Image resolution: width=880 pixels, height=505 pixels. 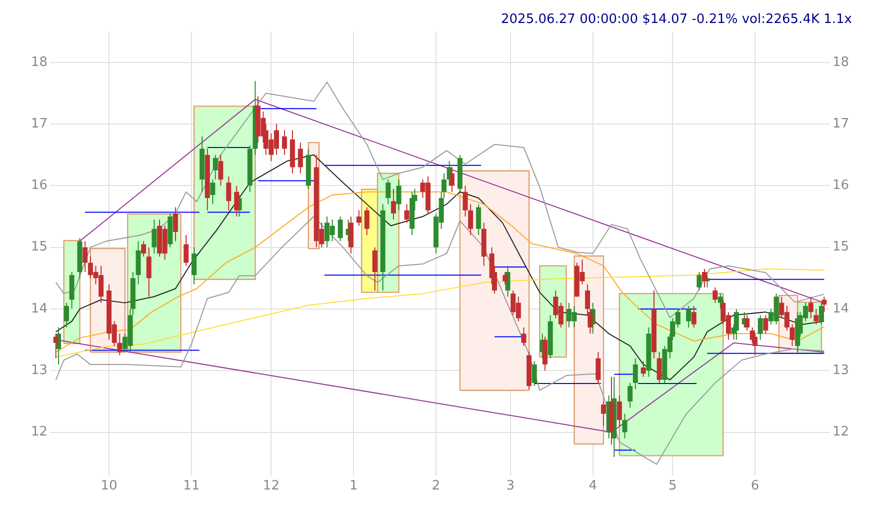 I want to click on y-tick-label: 18, so click(x=39, y=62).